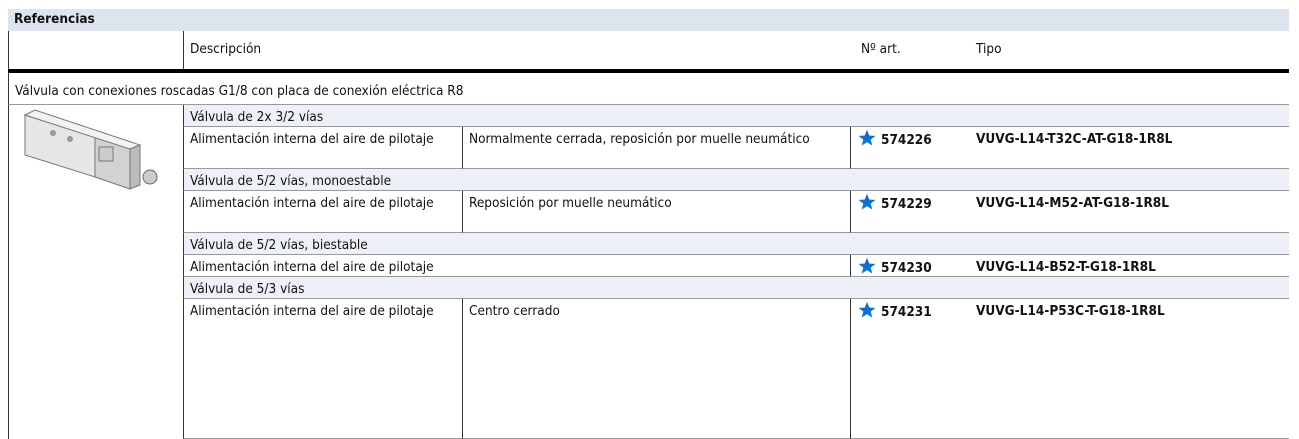 The height and width of the screenshot is (439, 1299). Describe the element at coordinates (736, 116) in the screenshot. I see `group-title: Válvula de 2x 3/2 vías` at that location.